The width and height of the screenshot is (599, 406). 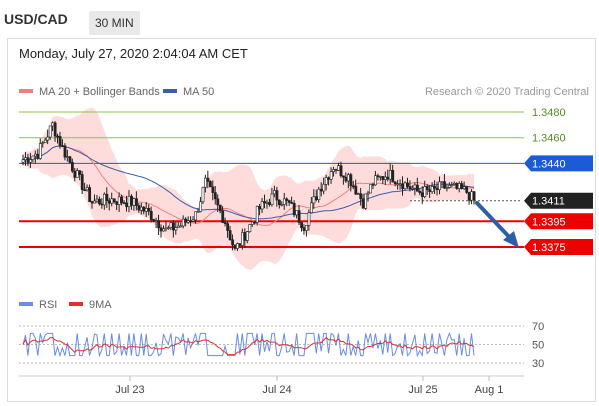 What do you see at coordinates (48, 305) in the screenshot?
I see `legend-rsi-label: RSI` at bounding box center [48, 305].